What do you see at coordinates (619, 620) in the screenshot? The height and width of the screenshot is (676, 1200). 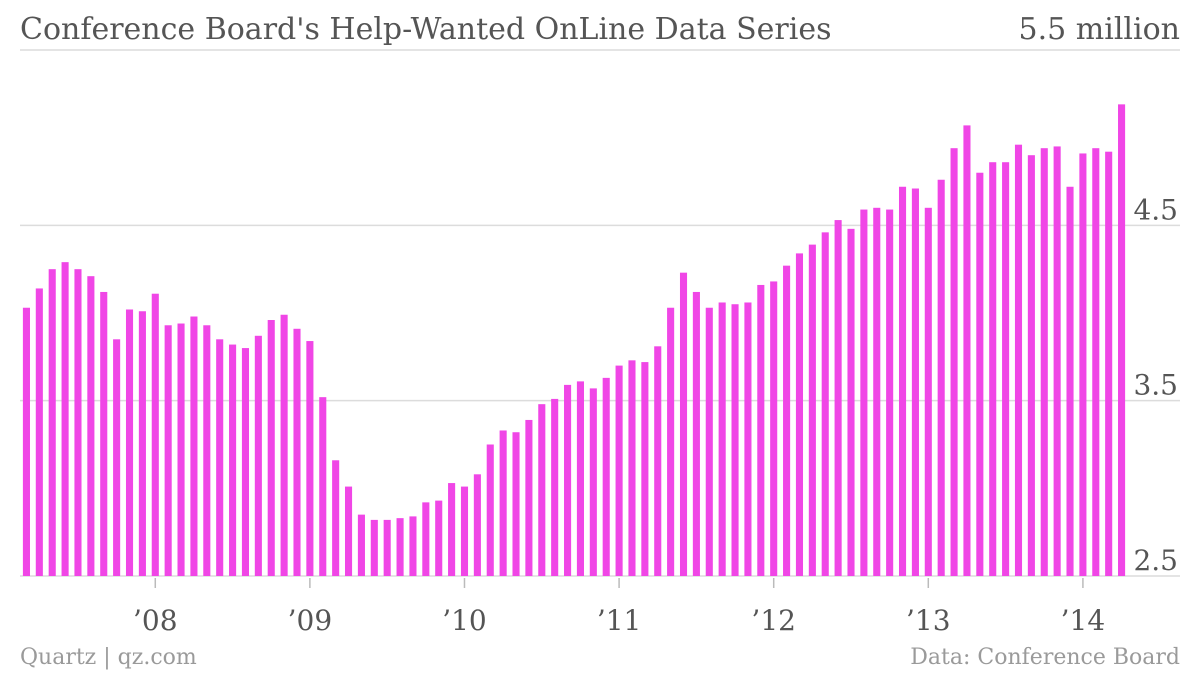 I see `x-tick-label: ’11` at bounding box center [619, 620].